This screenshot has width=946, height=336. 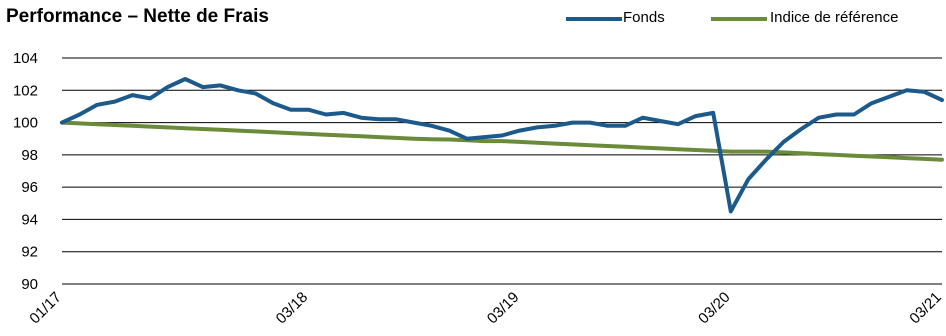 I want to click on legend: Fonds Indice de référence, so click(x=473, y=20).